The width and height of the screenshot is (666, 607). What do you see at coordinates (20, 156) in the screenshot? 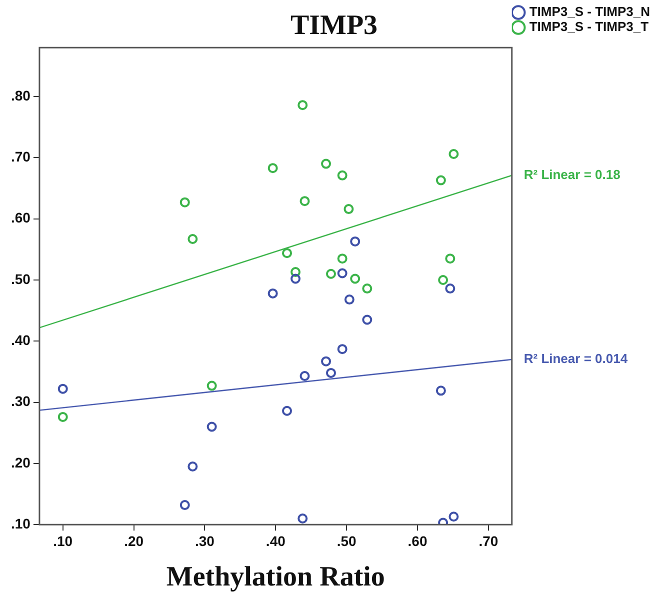
I see `y-tick-label: .70` at bounding box center [20, 156].